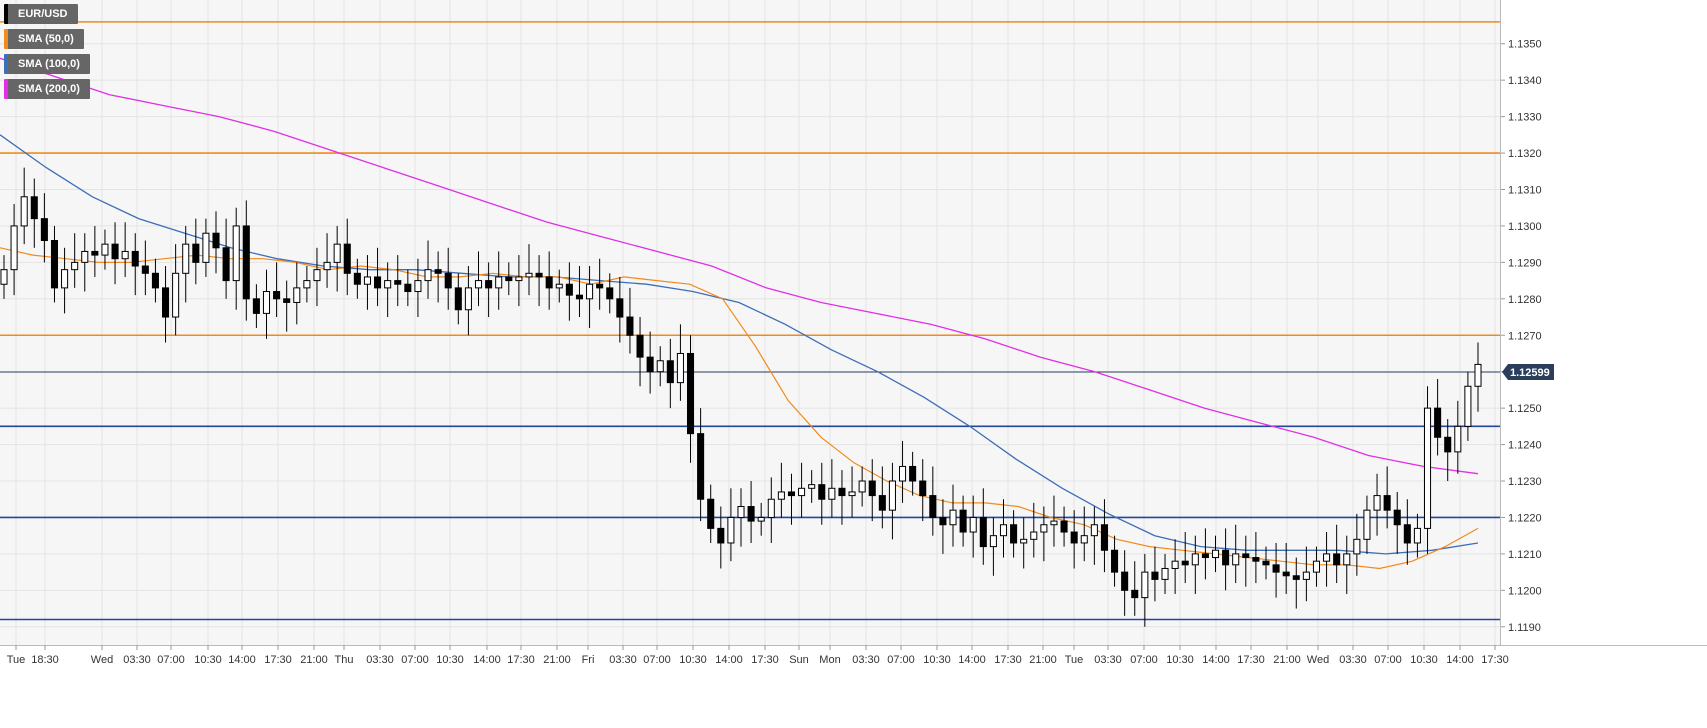  Describe the element at coordinates (1525, 482) in the screenshot. I see `y-tick-label: 1.1230` at that location.